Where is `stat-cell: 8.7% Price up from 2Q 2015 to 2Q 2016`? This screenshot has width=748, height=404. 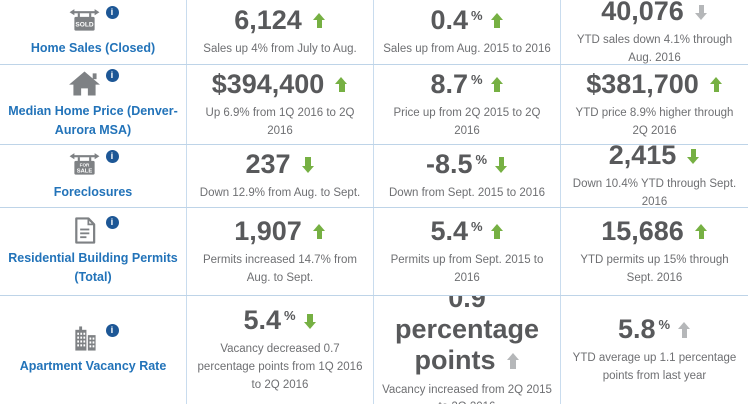 stat-cell: 8.7% Price up from 2Q 2015 to 2Q 2016 is located at coordinates (467, 104).